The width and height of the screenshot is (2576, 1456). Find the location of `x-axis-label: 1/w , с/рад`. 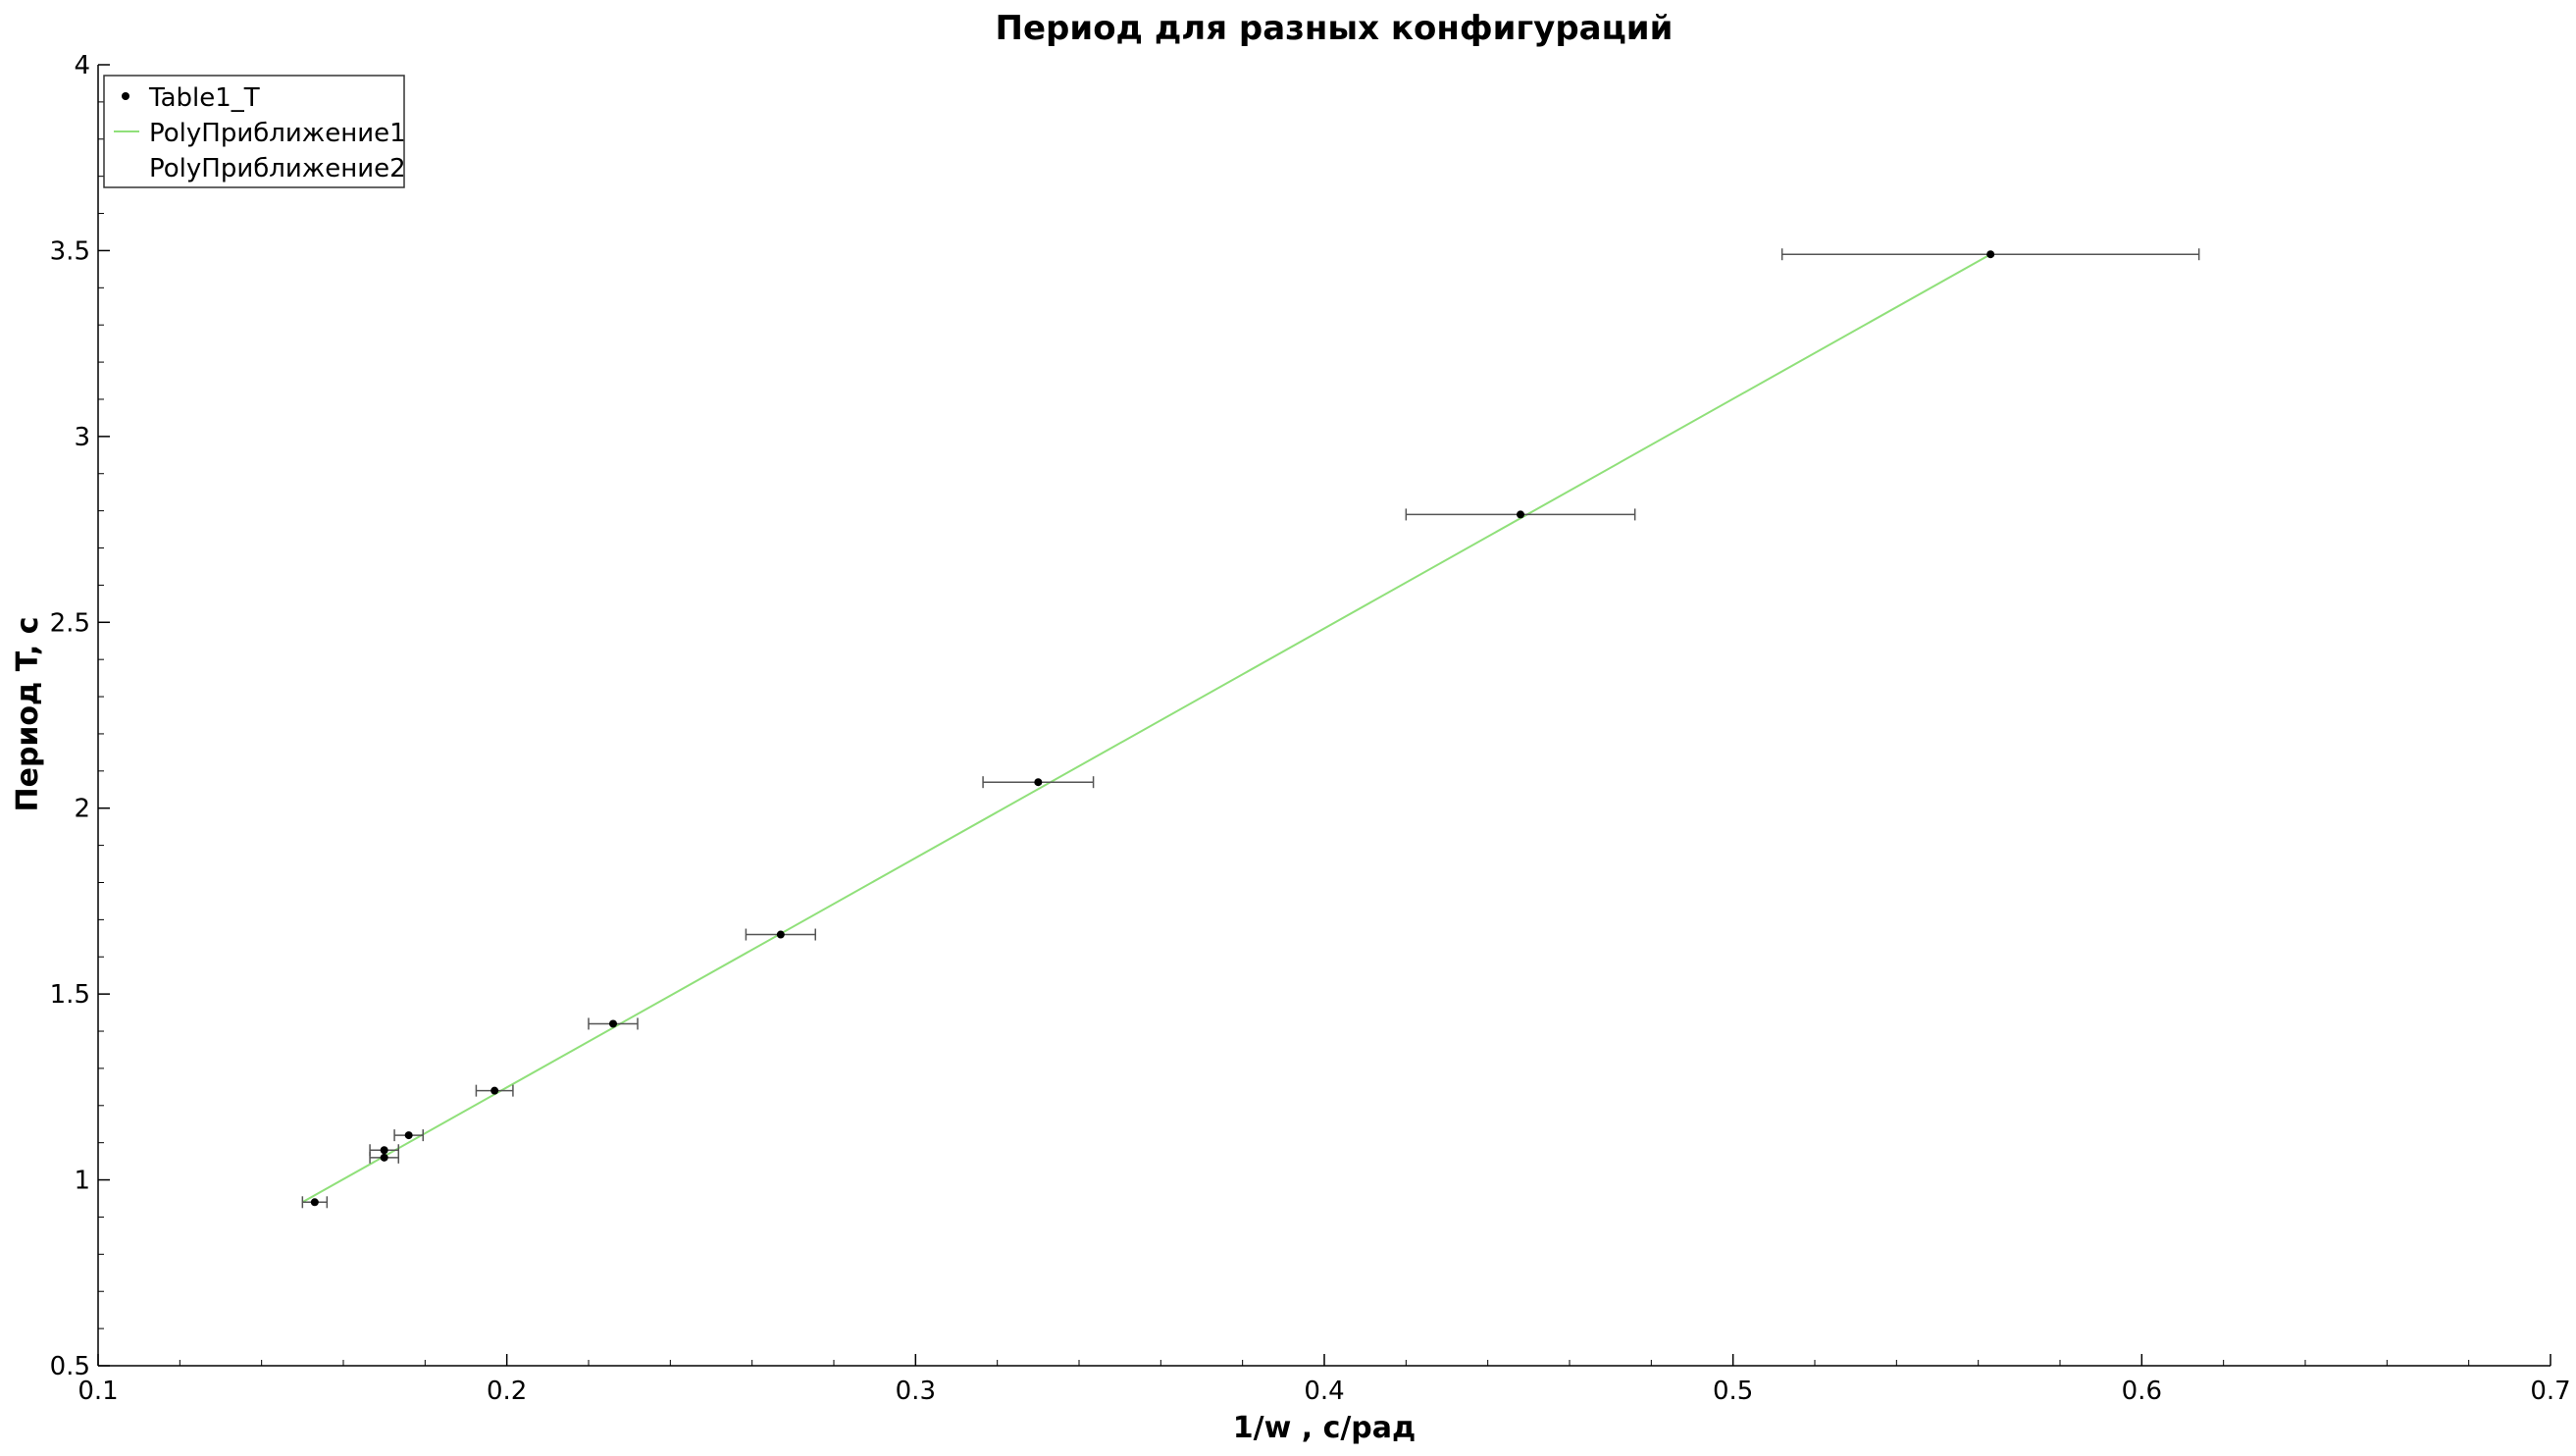

x-axis-label: 1/w , с/рад is located at coordinates (1325, 1428).